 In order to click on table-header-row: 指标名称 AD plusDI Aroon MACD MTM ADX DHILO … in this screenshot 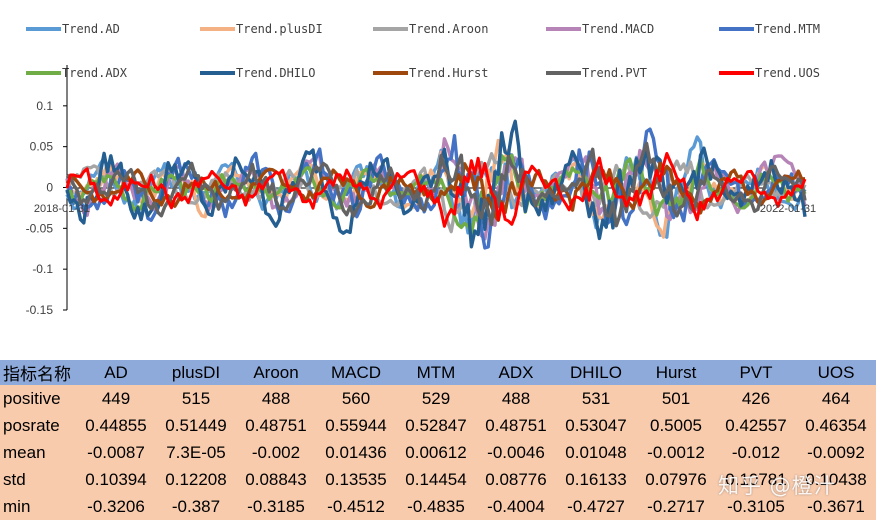, I will do `click(438, 372)`.